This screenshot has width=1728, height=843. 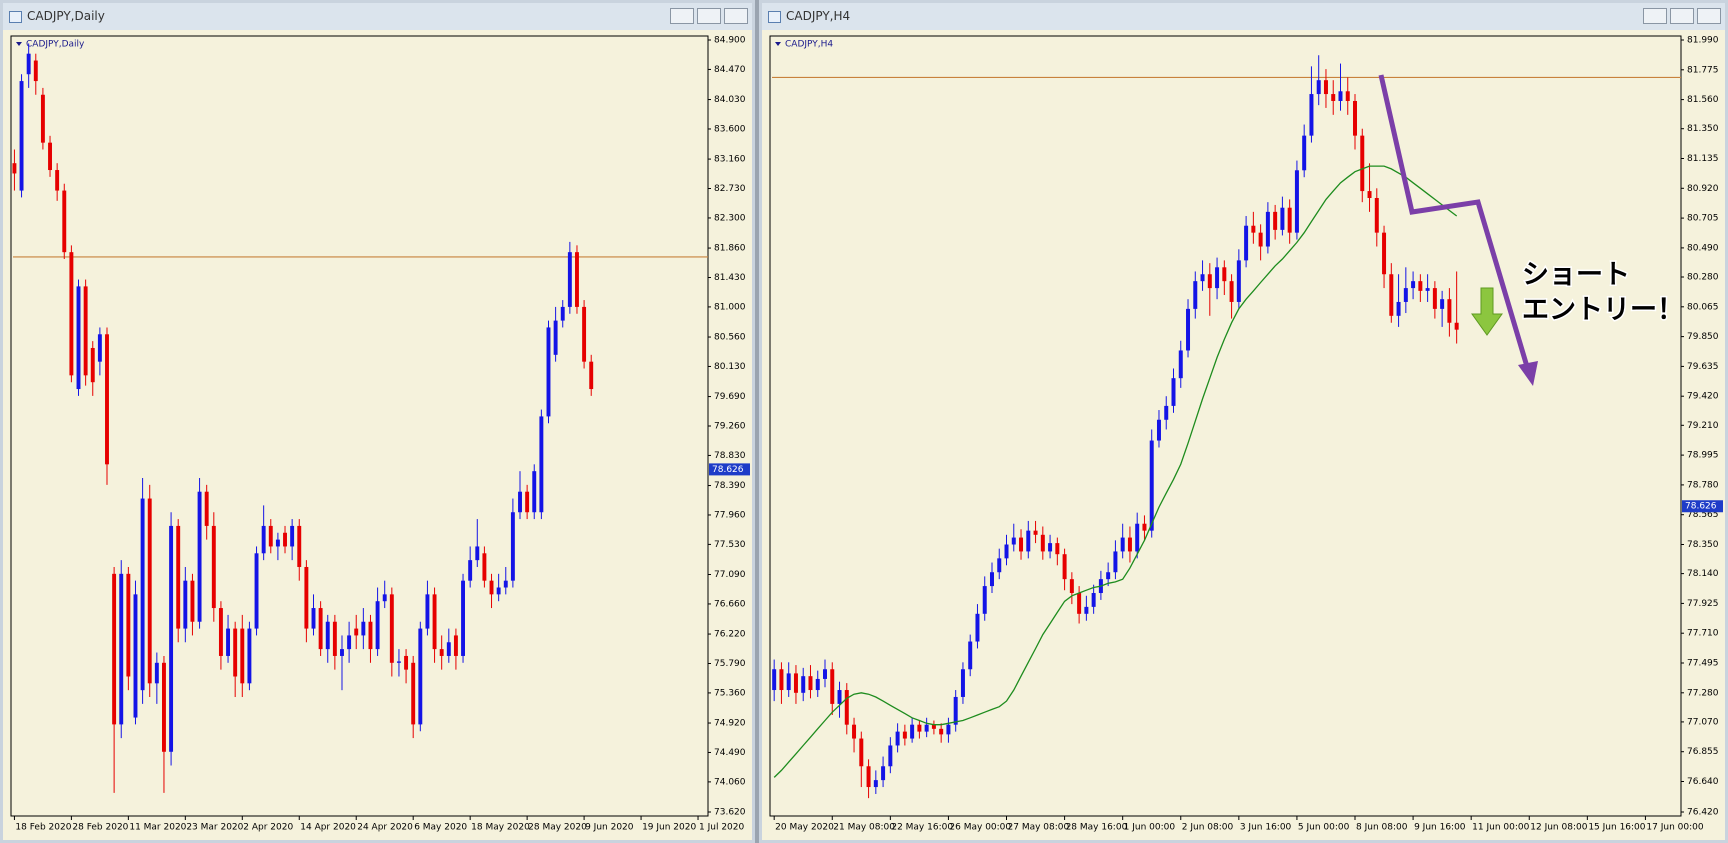 I want to click on x-tick-label: 15 Jun 16:00, so click(x=1616, y=828).